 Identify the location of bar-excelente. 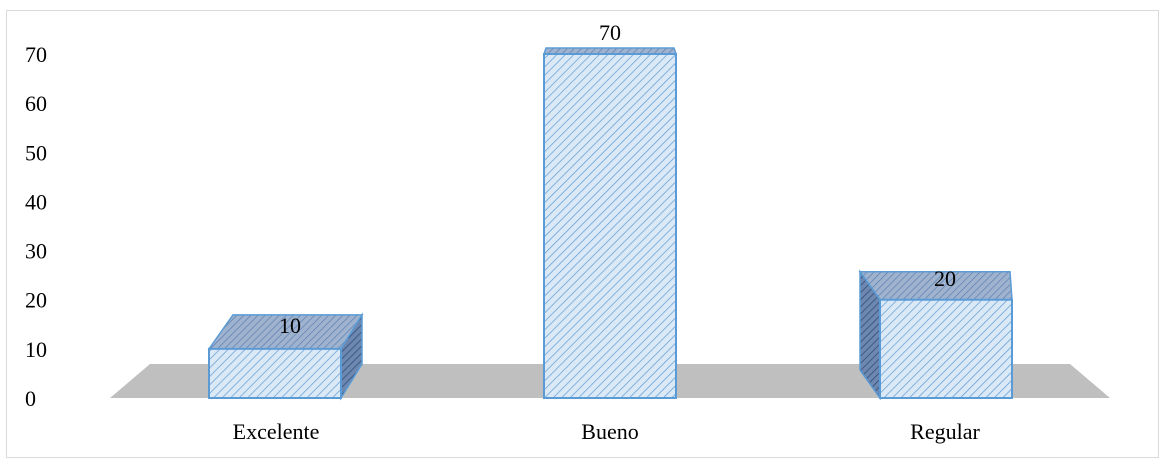
(285, 356).